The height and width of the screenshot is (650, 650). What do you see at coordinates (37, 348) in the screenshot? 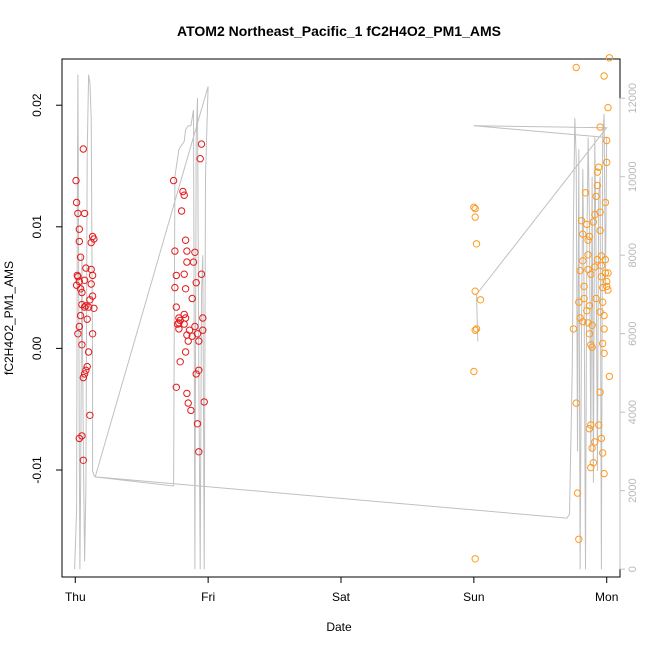
I see `y-tick-label: 0.00` at bounding box center [37, 348].